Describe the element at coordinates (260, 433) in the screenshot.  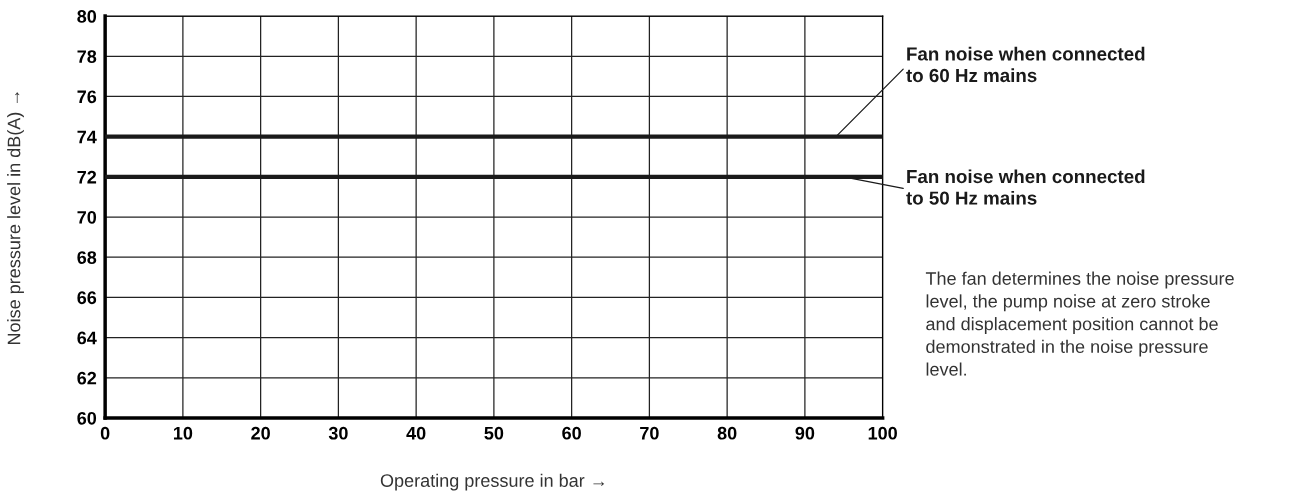
I see `x-tick-label: 20` at that location.